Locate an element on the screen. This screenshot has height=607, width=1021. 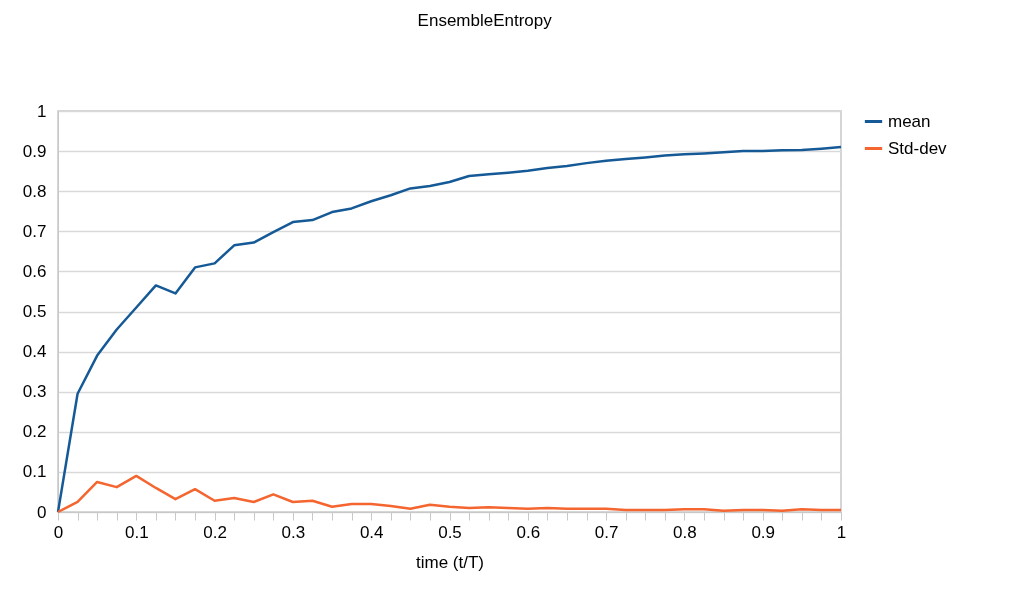
y-tick-label: 0.4 is located at coordinates (34, 352).